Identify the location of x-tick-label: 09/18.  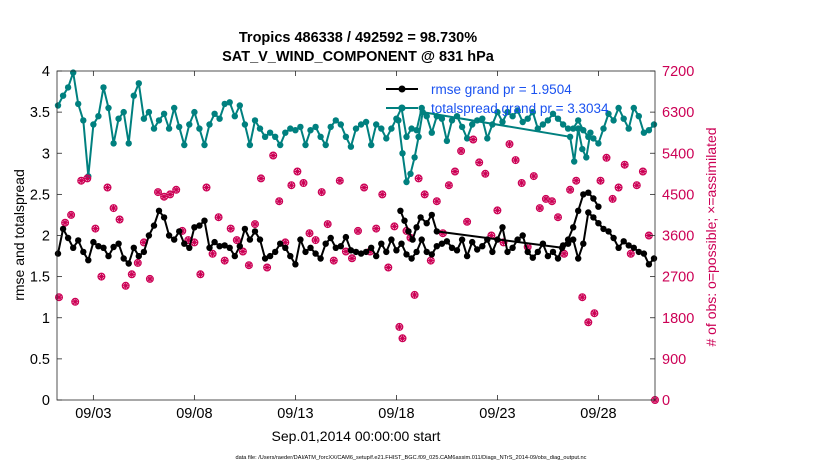
(396, 414).